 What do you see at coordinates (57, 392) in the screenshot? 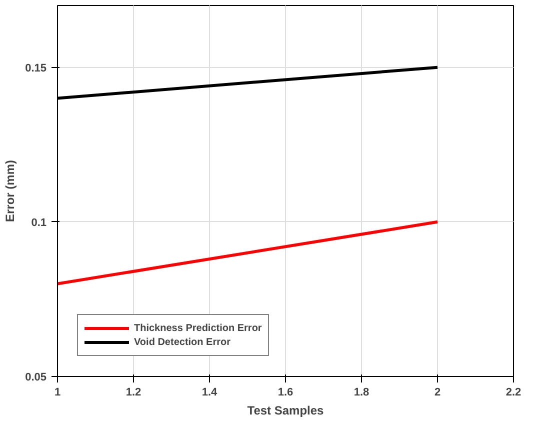
I see `x-tick-label: 1` at bounding box center [57, 392].